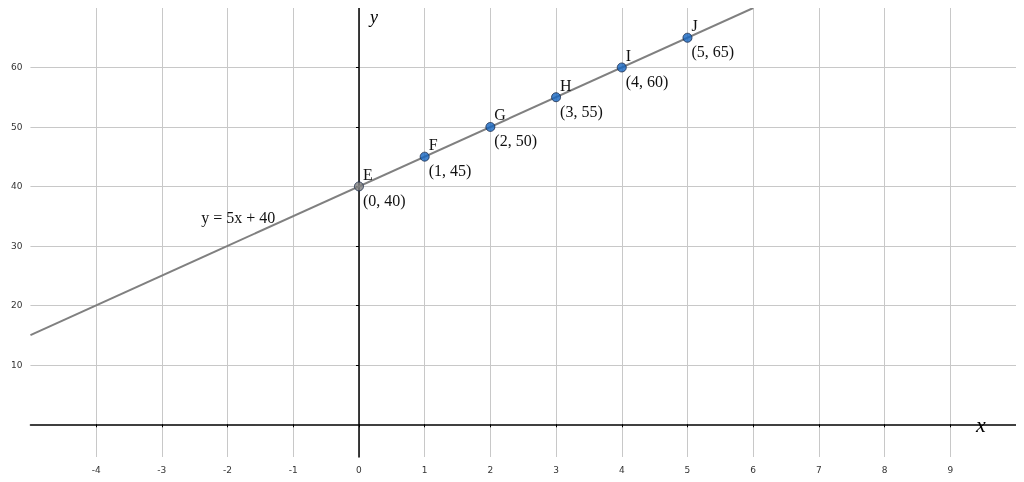 Image resolution: width=1024 pixels, height=482 pixels. What do you see at coordinates (17, 305) in the screenshot?
I see `y-tick-label: 20` at bounding box center [17, 305].